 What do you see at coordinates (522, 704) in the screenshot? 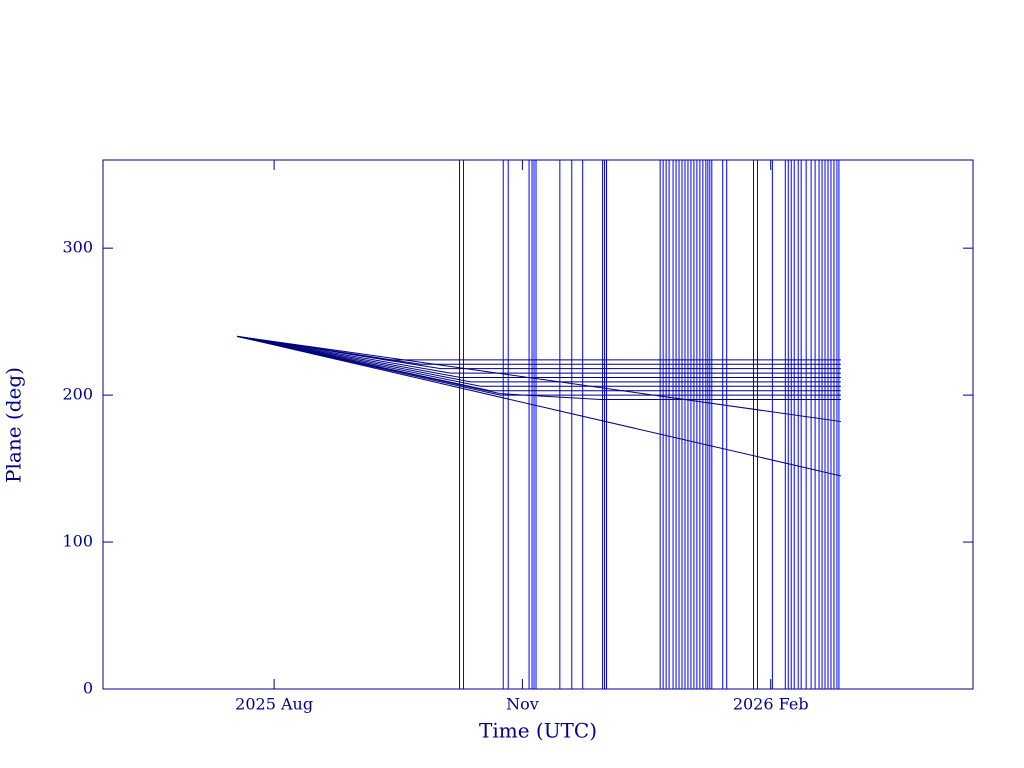
I see `x-tick-label: Nov` at bounding box center [522, 704].